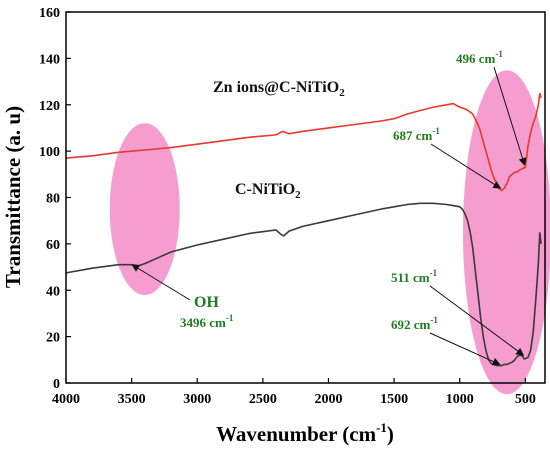 This screenshot has width=550, height=451. I want to click on x-tick-label: 500, so click(525, 399).